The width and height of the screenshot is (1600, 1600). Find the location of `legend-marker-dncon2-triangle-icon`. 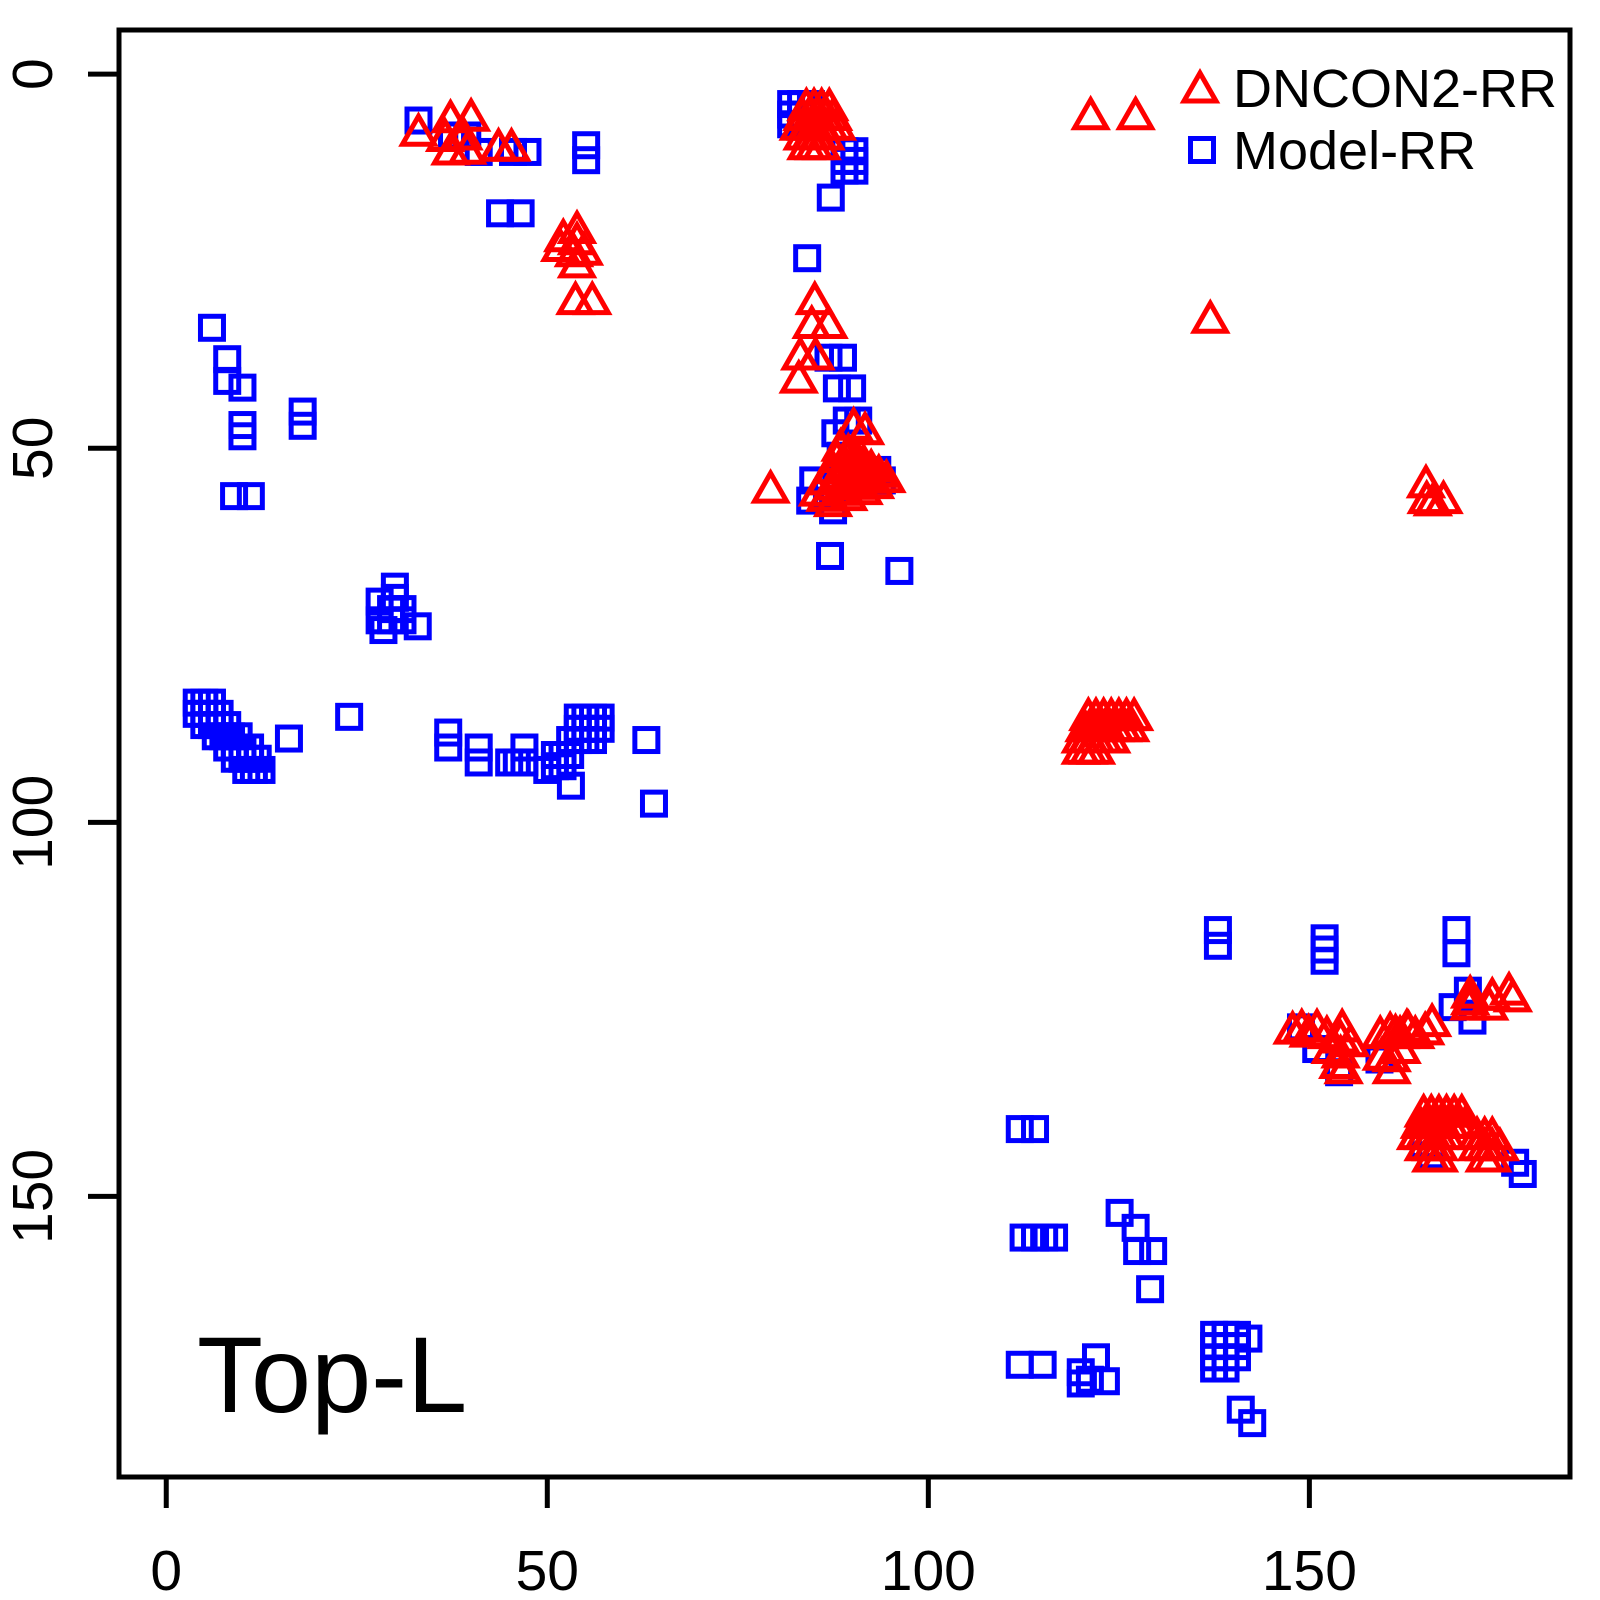

legend-marker-dncon2-triangle-icon is located at coordinates (1200, 85).